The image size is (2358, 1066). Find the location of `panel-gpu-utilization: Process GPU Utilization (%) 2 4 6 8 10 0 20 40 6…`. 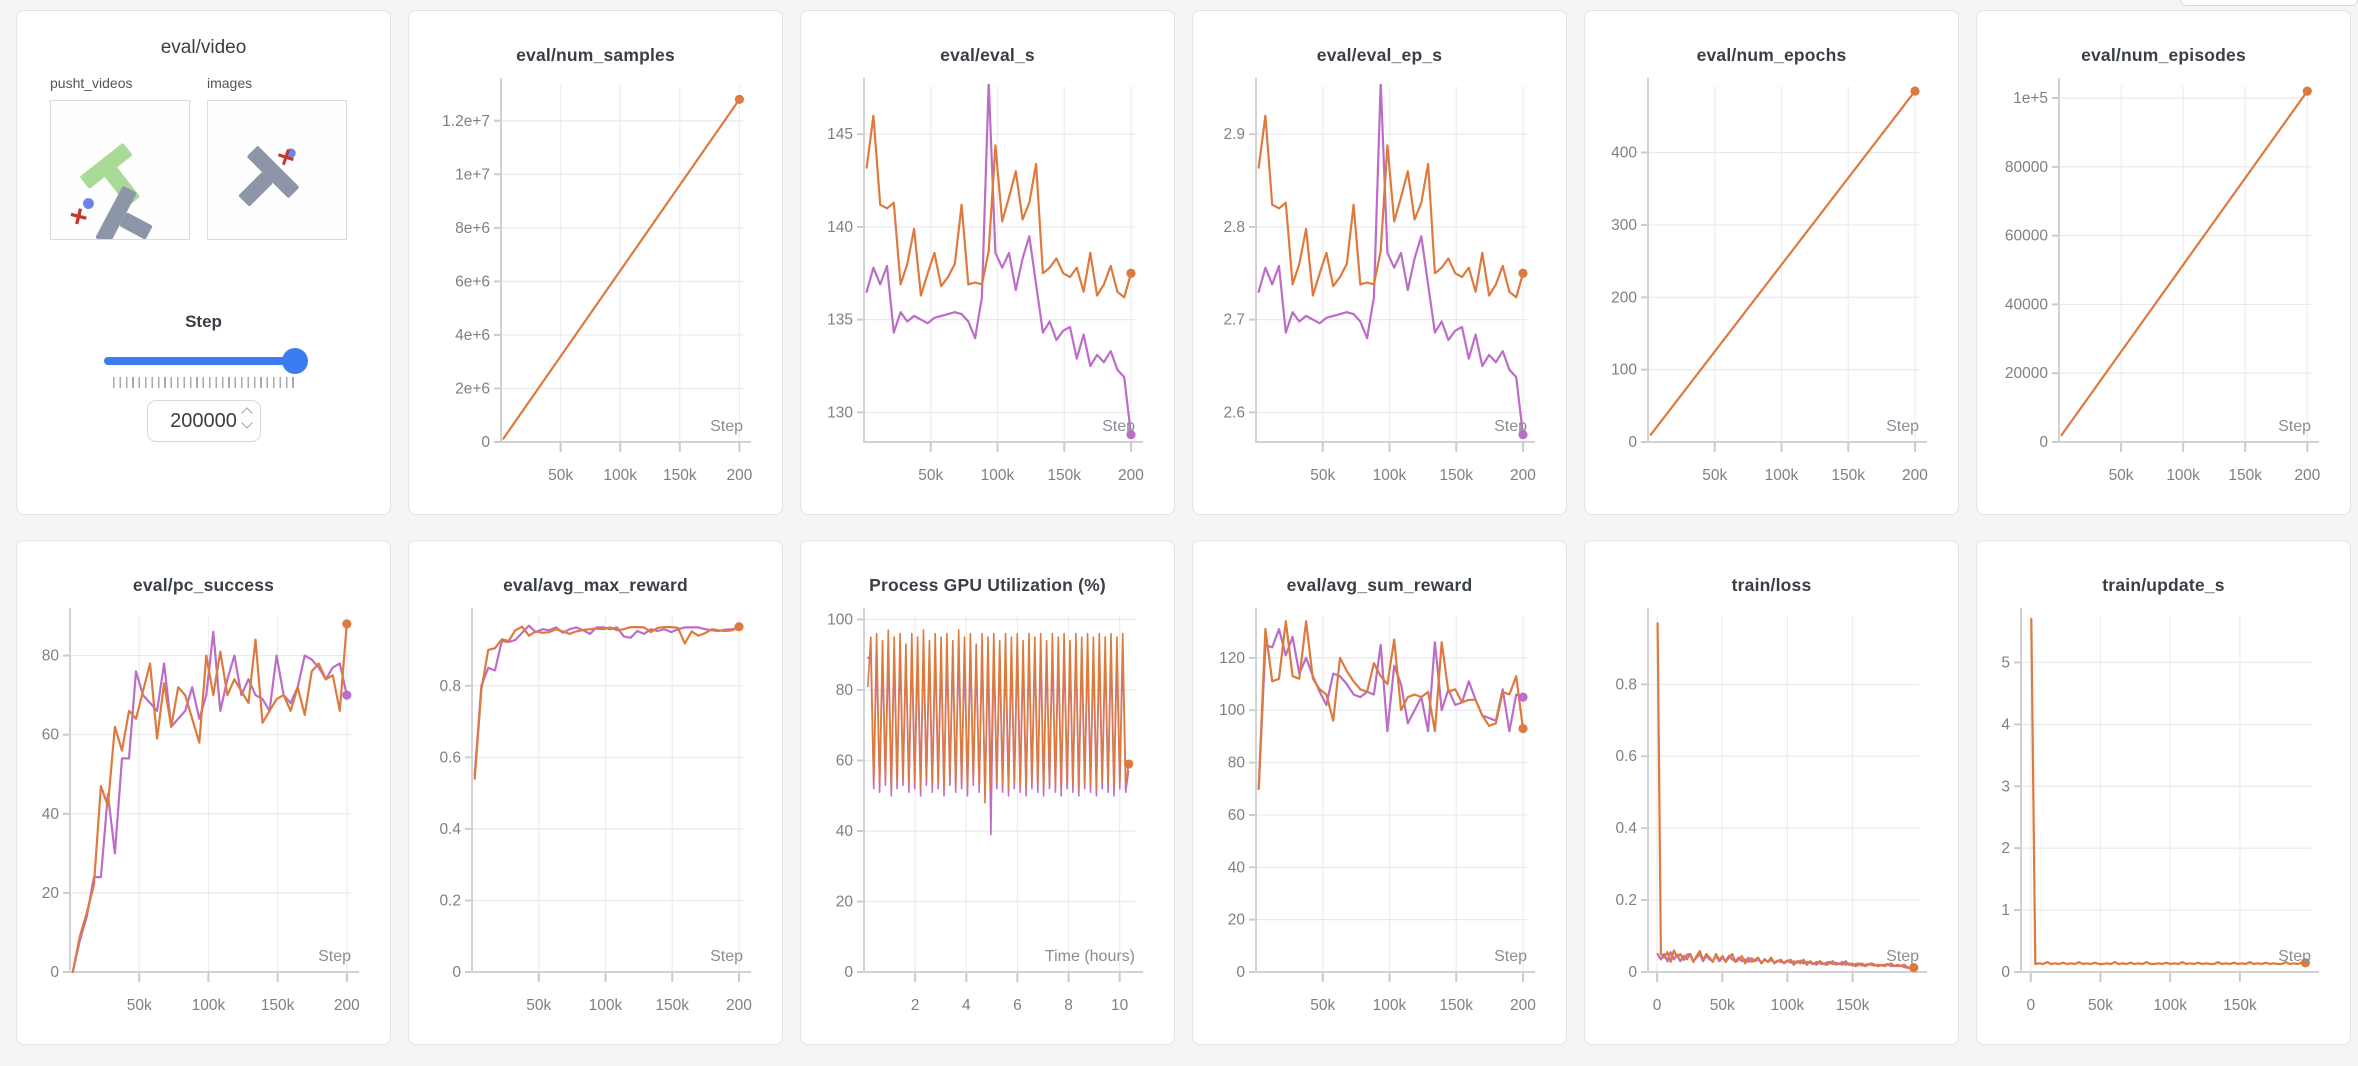

panel-gpu-utilization: Process GPU Utilization (%) 2 4 6 8 10 0 20 40 6… is located at coordinates (987, 792).